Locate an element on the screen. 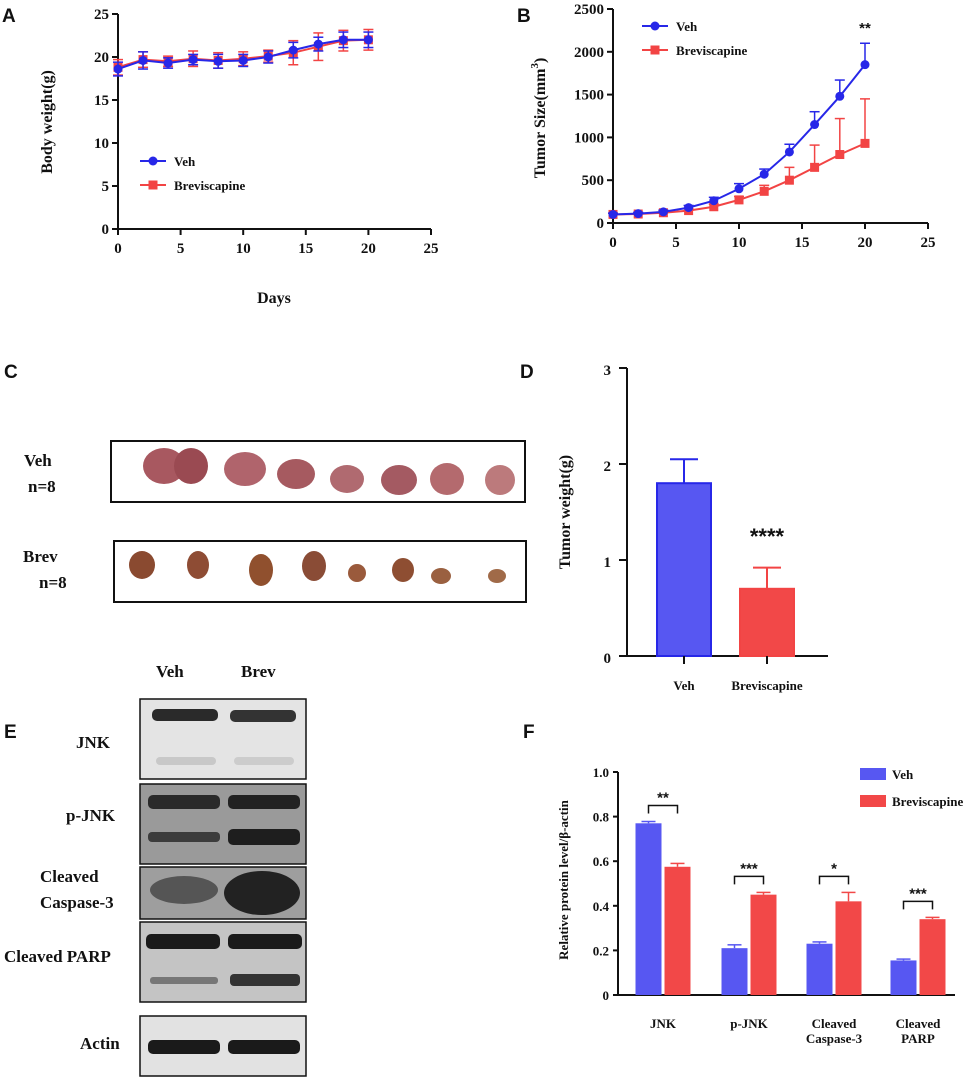 This screenshot has height=1079, width=969. chartD-y-tick-label-0: 0 is located at coordinates (608, 659).